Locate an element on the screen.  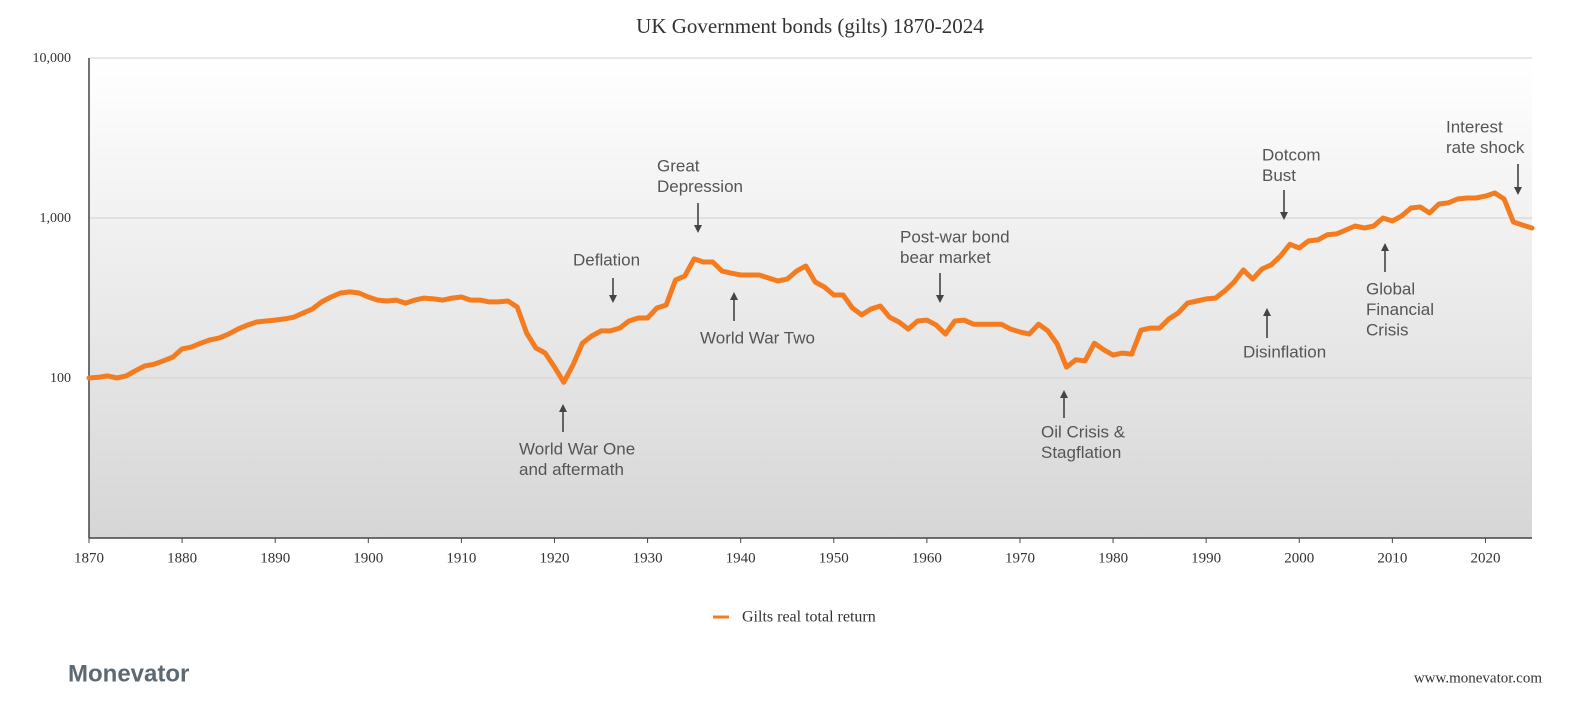
x-tick-label: 1990 is located at coordinates (1206, 558).